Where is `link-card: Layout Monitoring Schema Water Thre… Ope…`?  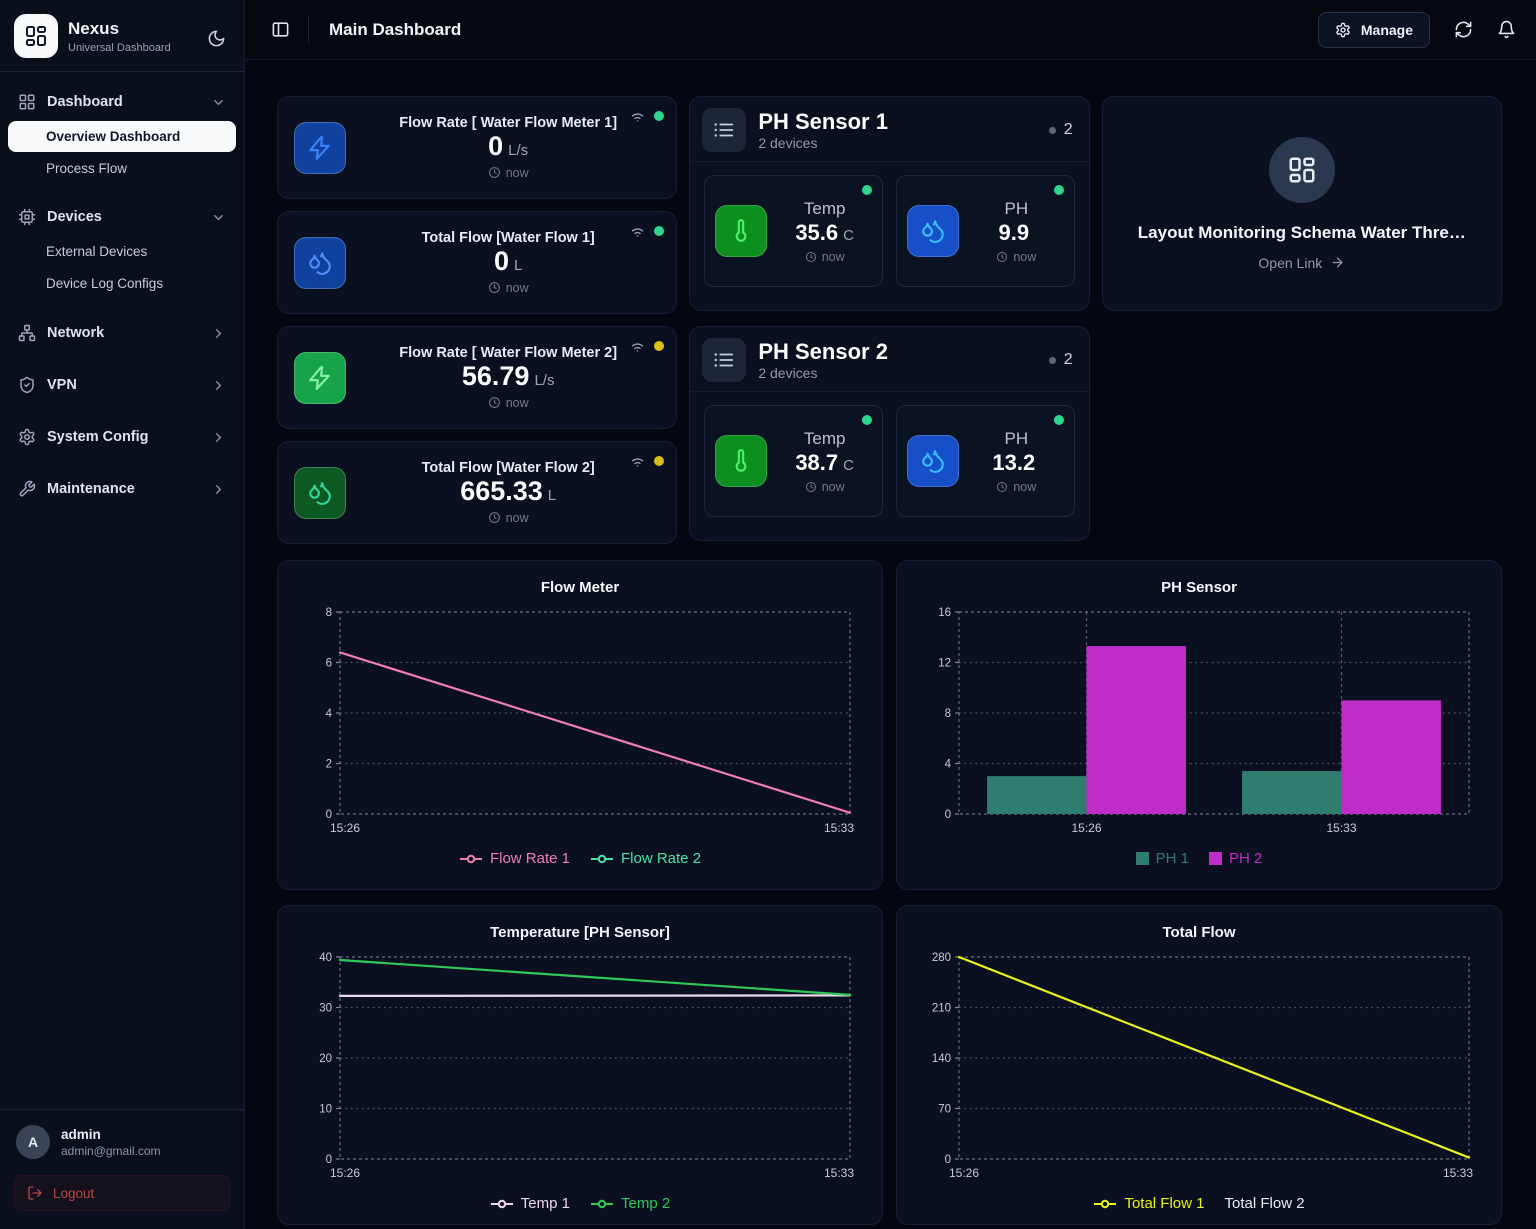
link-card: Layout Monitoring Schema Water Thre… Ope… is located at coordinates (1301, 203).